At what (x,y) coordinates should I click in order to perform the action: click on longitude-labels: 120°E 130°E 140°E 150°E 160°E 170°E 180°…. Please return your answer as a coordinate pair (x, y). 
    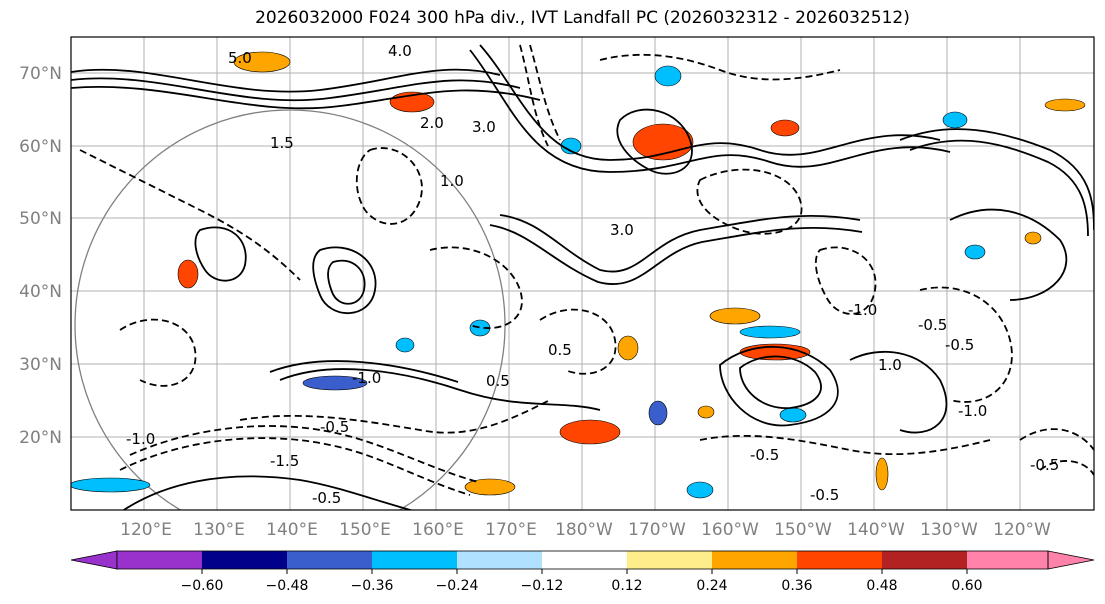
    Looking at the image, I should click on (585, 530).